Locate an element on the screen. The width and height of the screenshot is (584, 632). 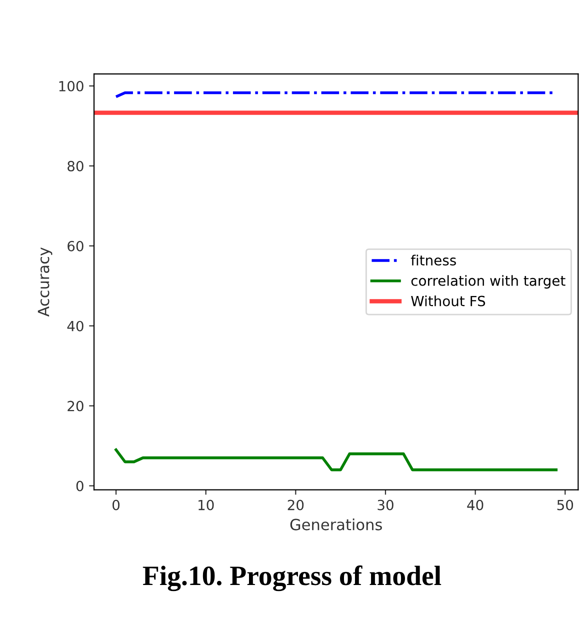
line-series is located at coordinates (336, 460).